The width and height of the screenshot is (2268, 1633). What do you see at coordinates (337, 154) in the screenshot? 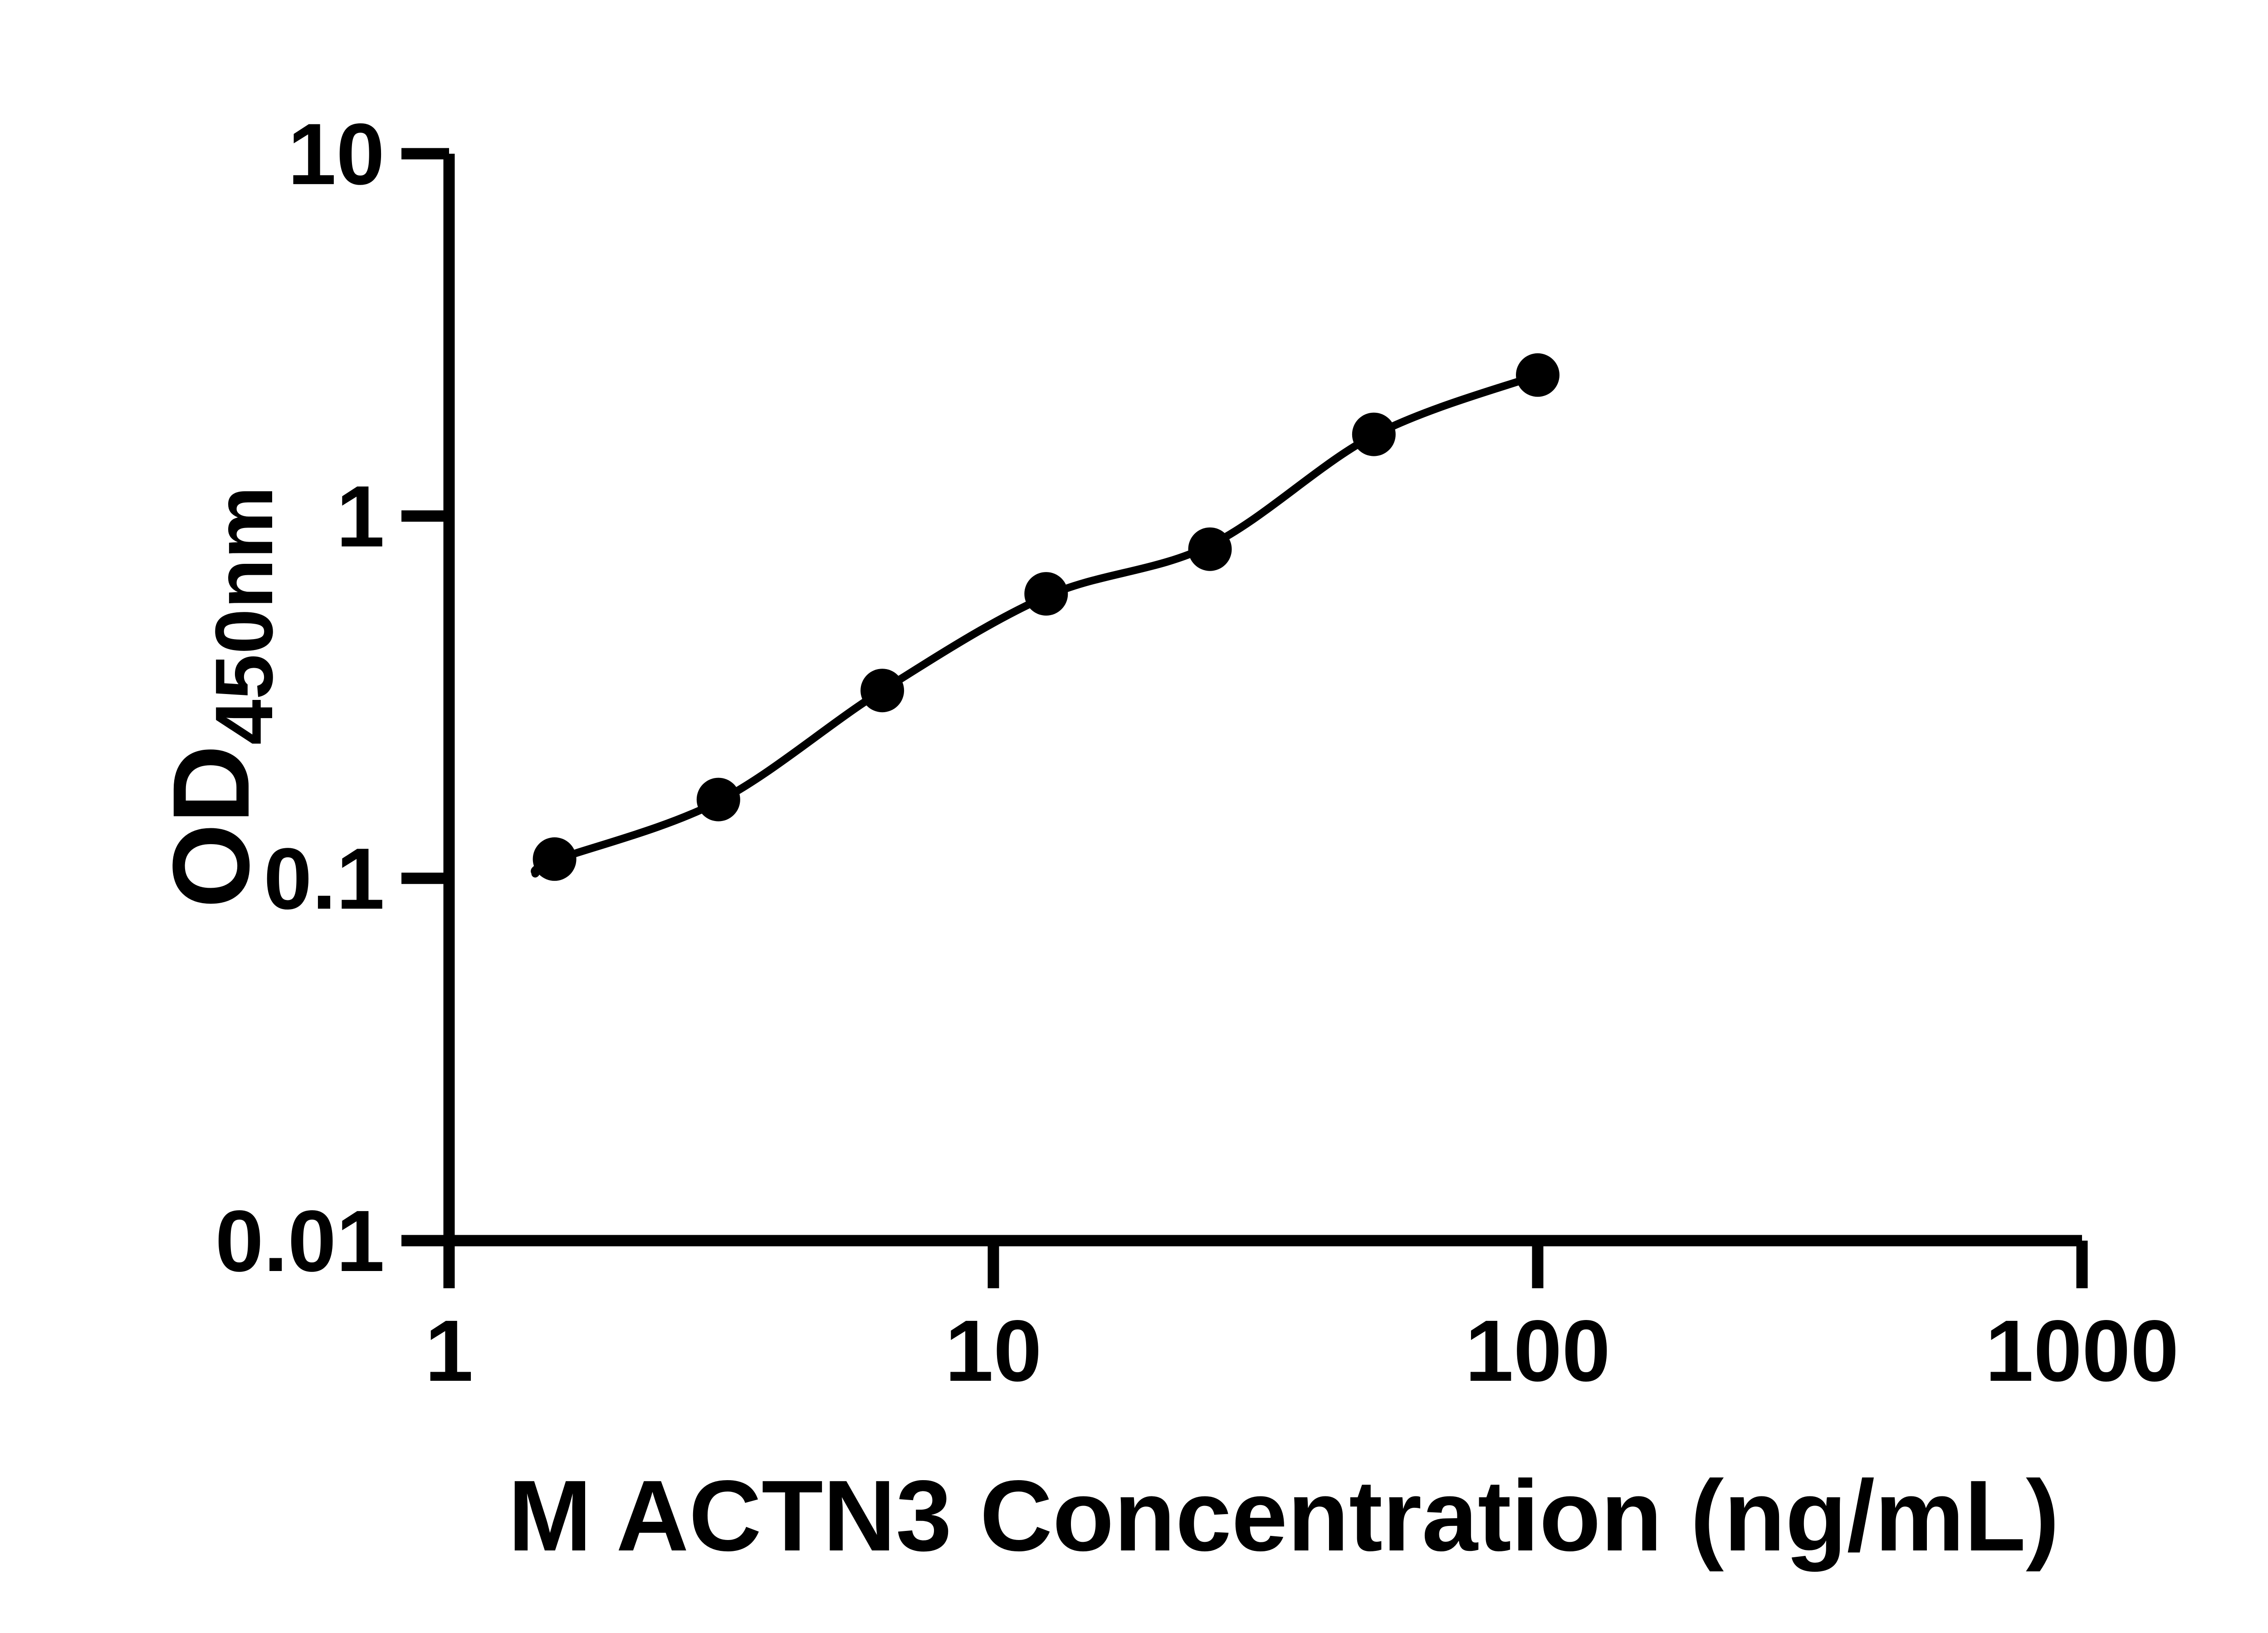
I see `y-tick-label: 10` at bounding box center [337, 154].